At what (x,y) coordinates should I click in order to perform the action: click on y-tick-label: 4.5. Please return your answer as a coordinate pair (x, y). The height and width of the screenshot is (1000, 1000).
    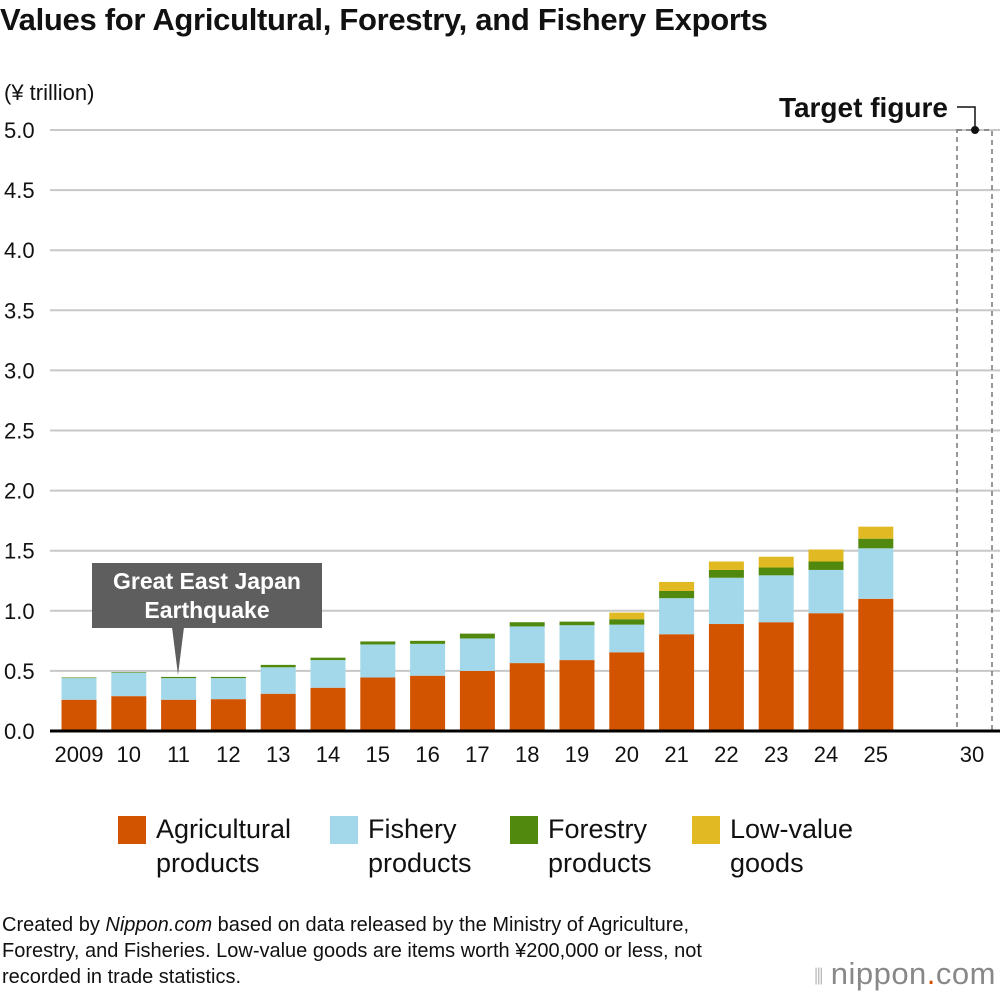
    Looking at the image, I should click on (19, 190).